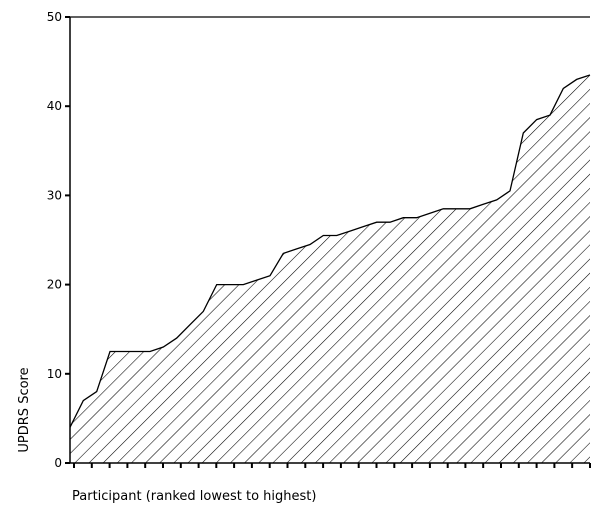 This screenshot has width=593, height=506. What do you see at coordinates (54, 285) in the screenshot?
I see `y-tick-label: 20` at bounding box center [54, 285].